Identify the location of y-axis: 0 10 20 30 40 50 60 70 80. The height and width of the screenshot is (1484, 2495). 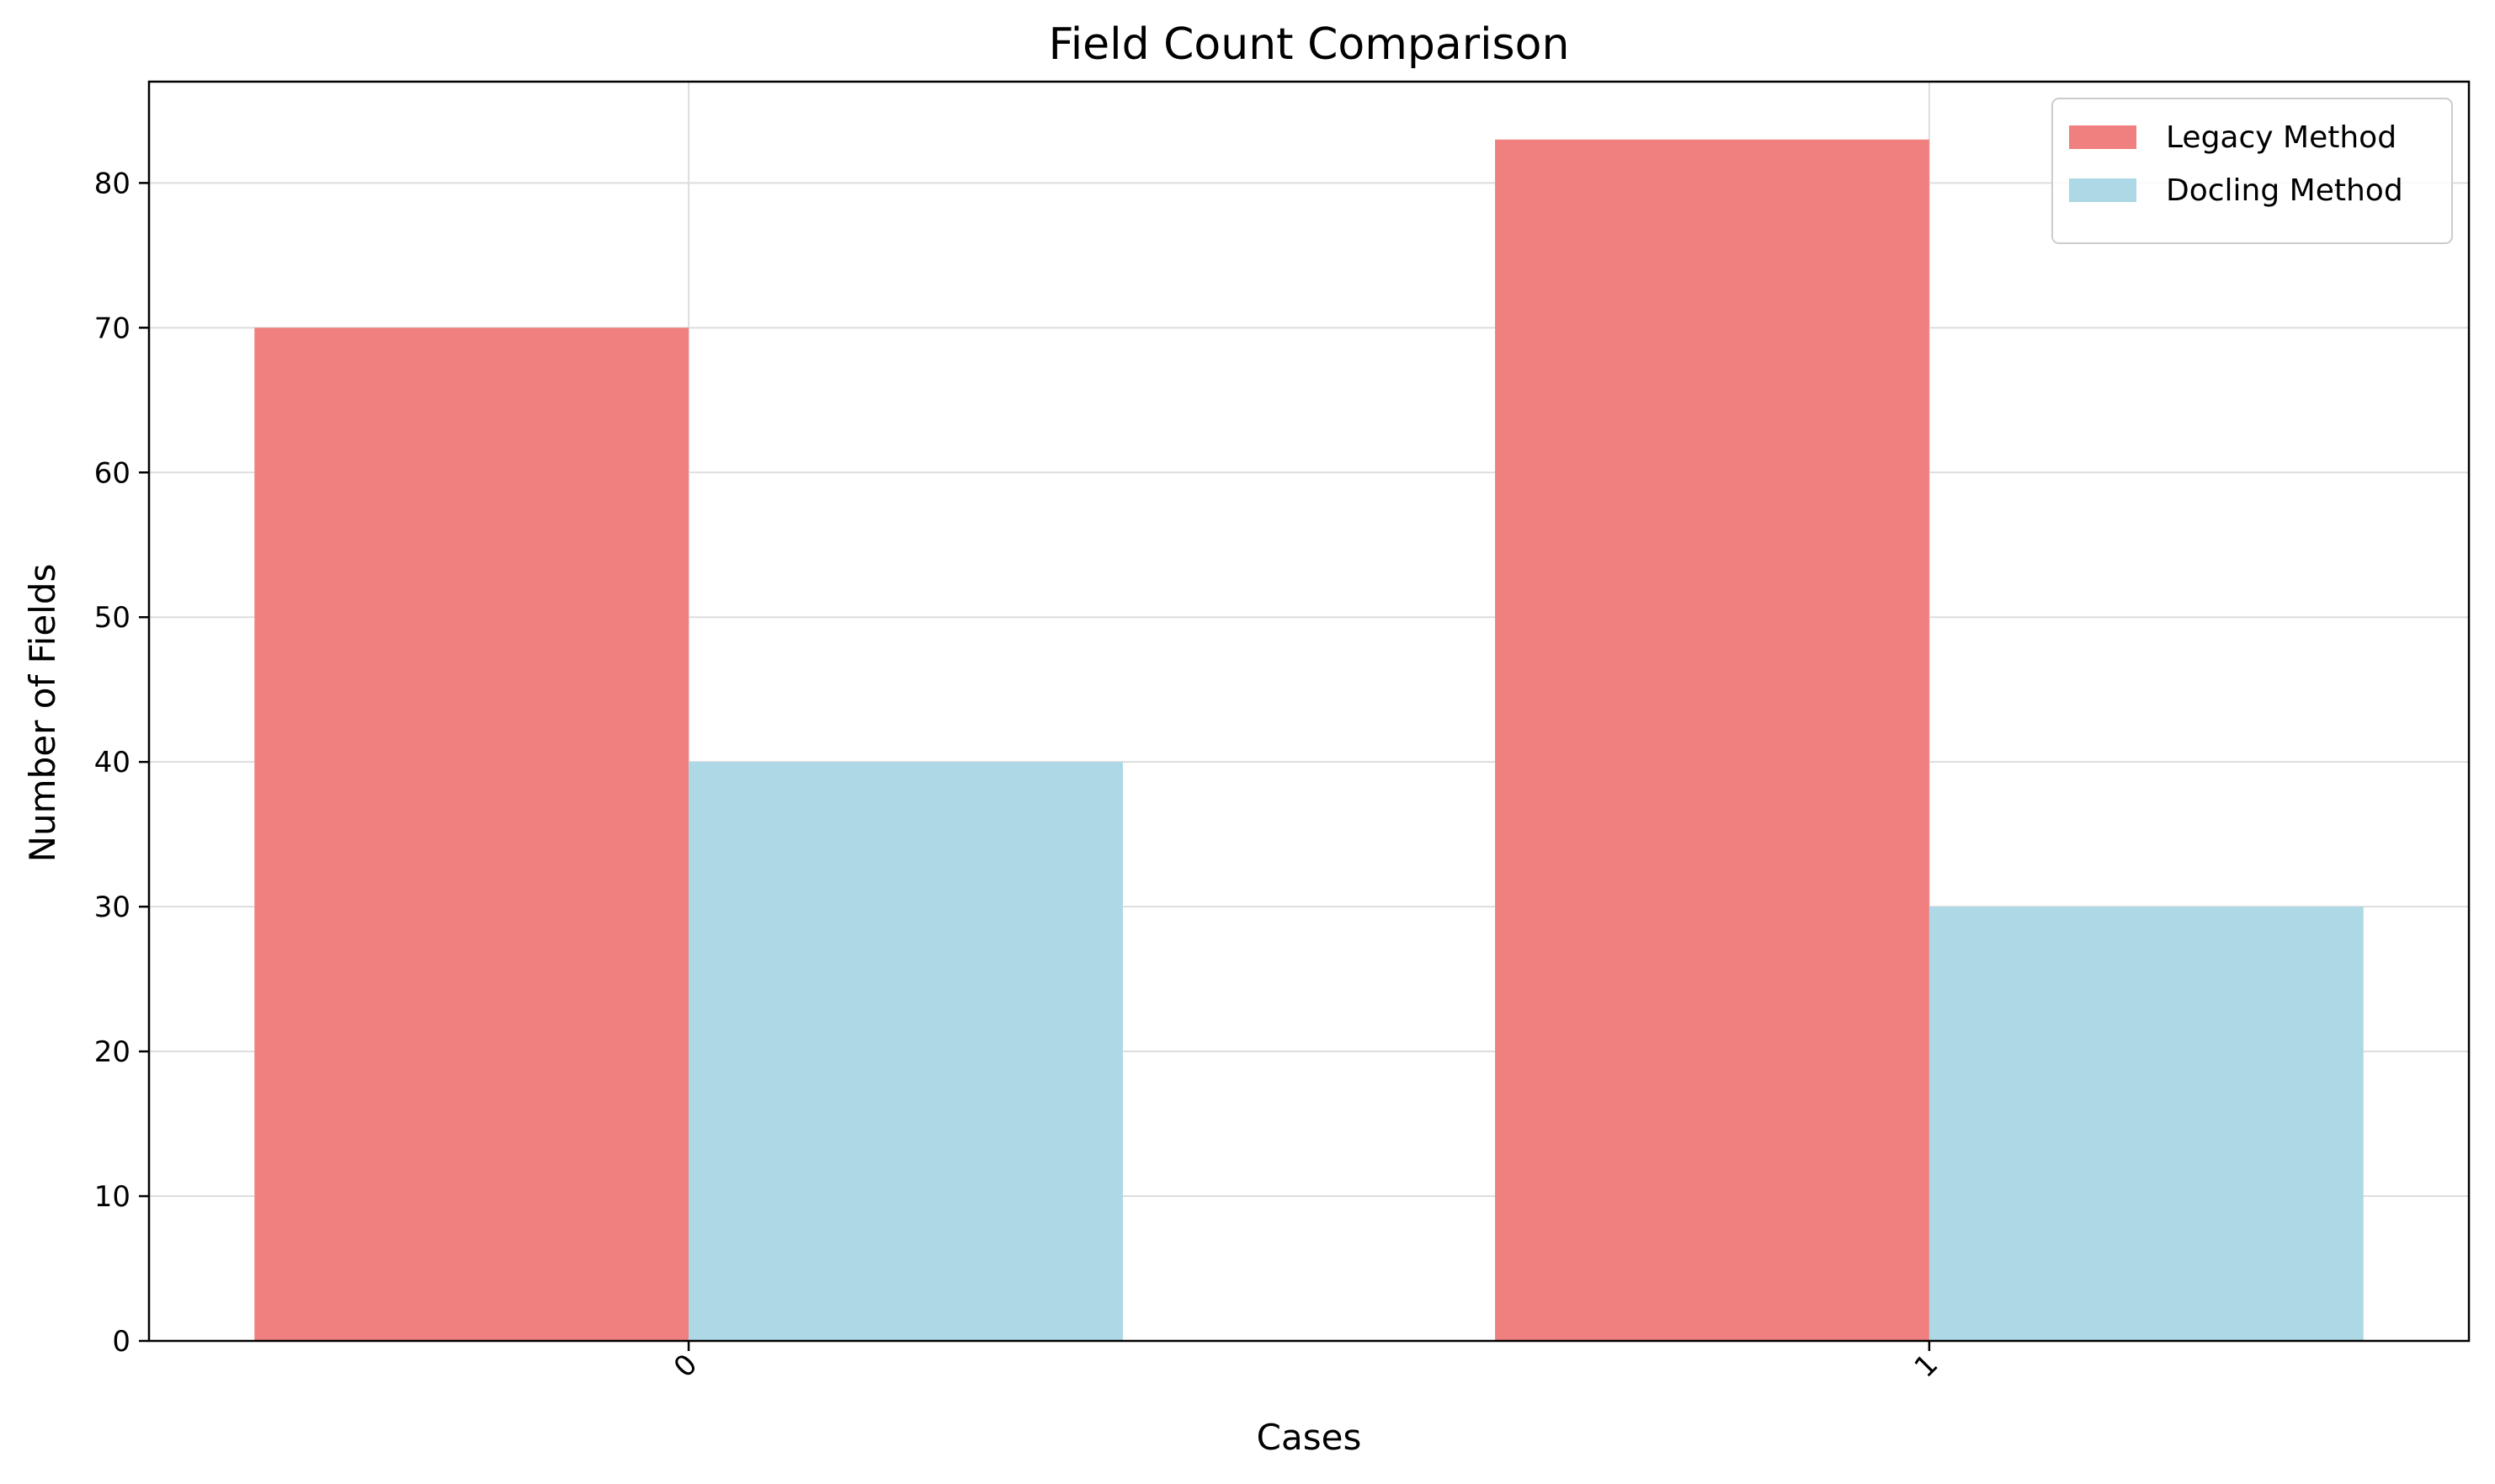
(121, 763).